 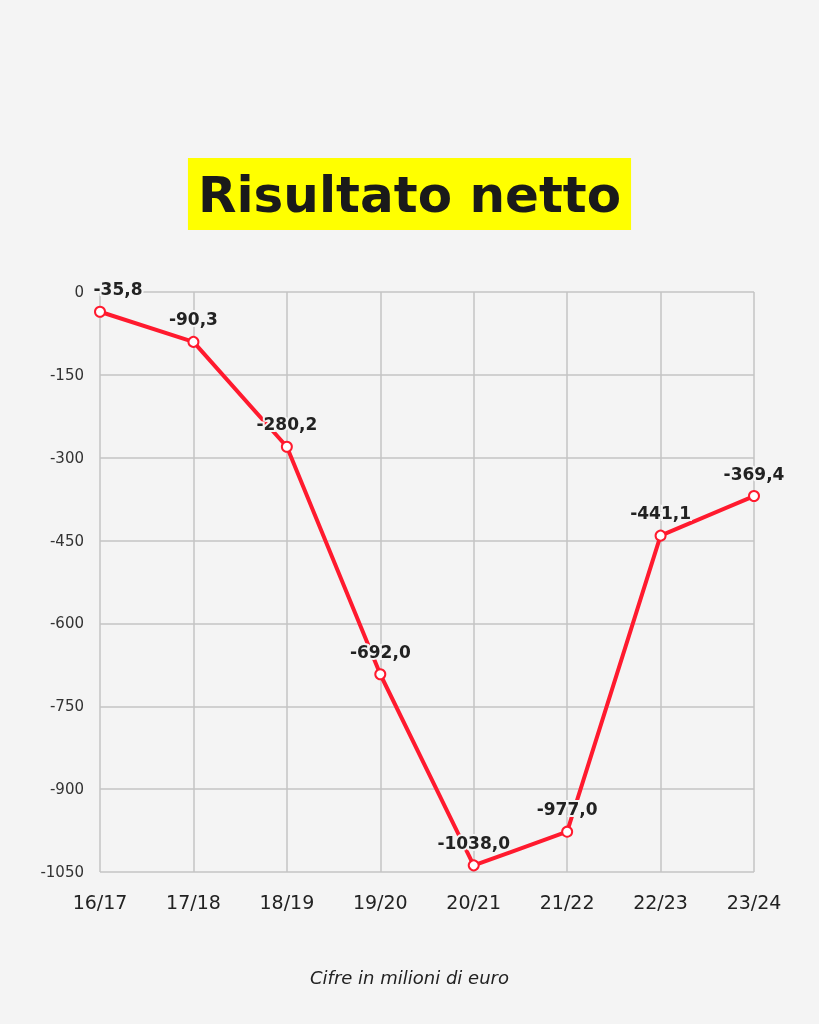 What do you see at coordinates (62, 872) in the screenshot?
I see `y-tick-label: -1050` at bounding box center [62, 872].